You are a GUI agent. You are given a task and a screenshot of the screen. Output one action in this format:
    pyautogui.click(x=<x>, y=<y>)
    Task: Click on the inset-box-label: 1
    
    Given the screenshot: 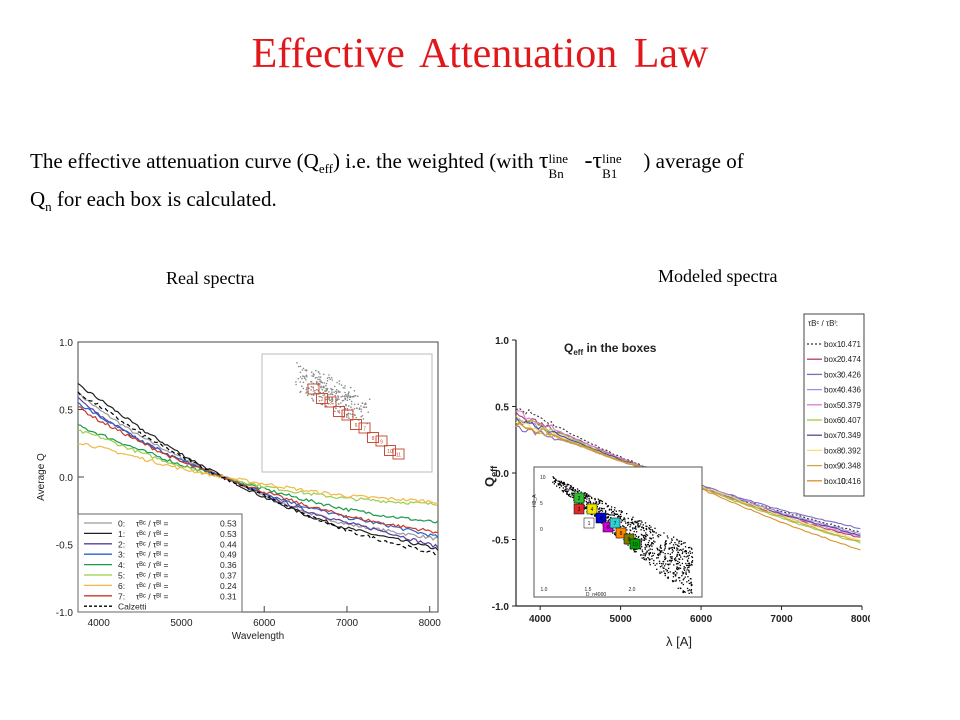 What is the action you would take?
    pyautogui.click(x=313, y=391)
    